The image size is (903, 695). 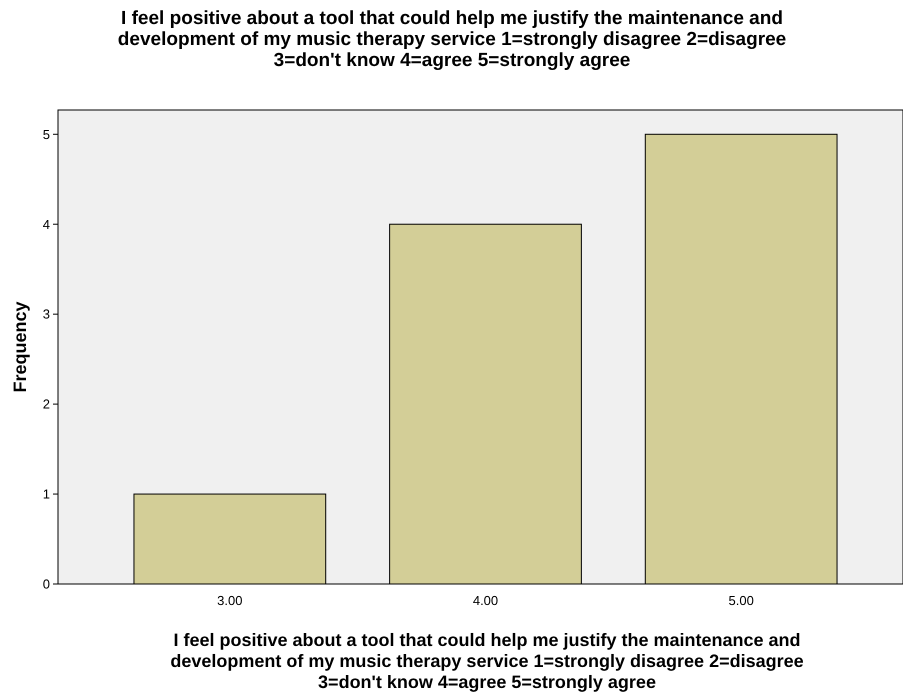 I want to click on x-tick-label: 3.00, so click(x=229, y=600).